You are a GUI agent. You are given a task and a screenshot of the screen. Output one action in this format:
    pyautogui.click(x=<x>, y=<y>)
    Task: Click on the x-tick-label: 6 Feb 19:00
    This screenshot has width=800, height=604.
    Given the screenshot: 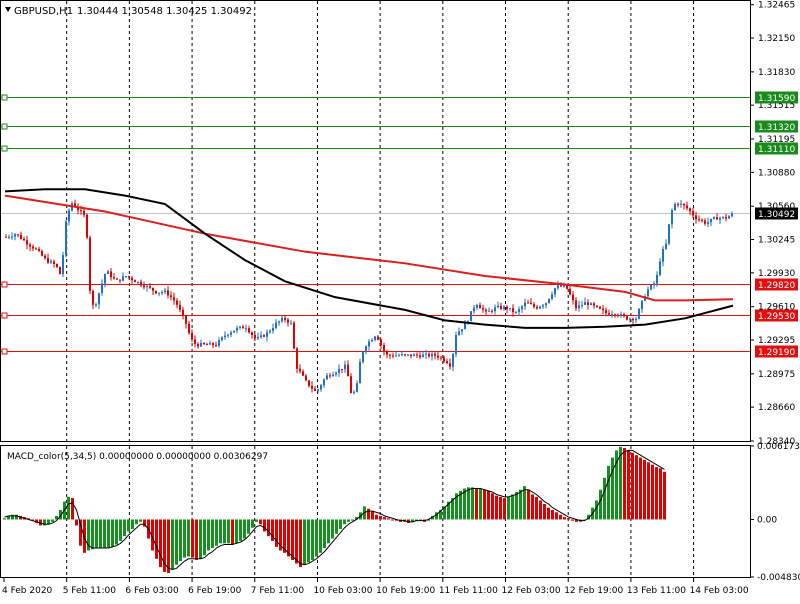 What is the action you would take?
    pyautogui.click(x=215, y=591)
    